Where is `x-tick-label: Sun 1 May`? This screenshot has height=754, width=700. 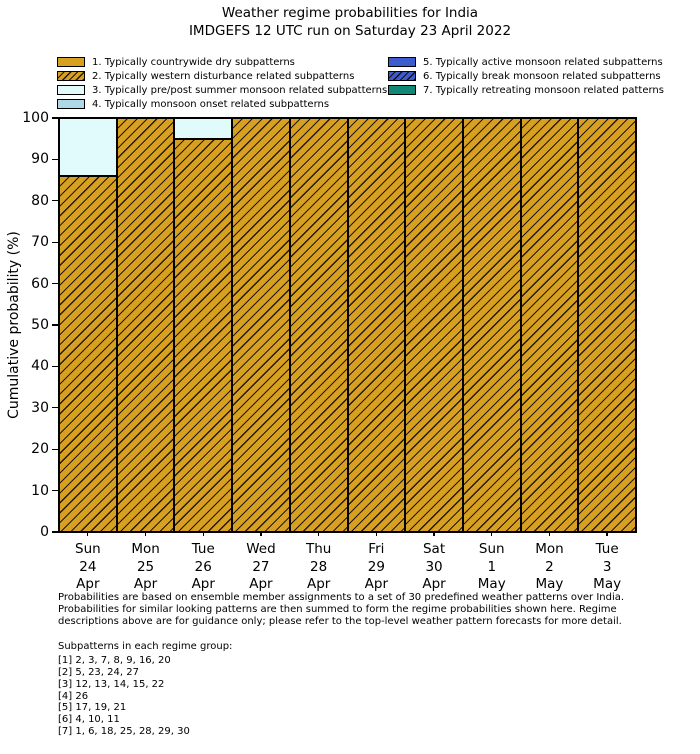
x-tick-label: Sun 1 May is located at coordinates (492, 567).